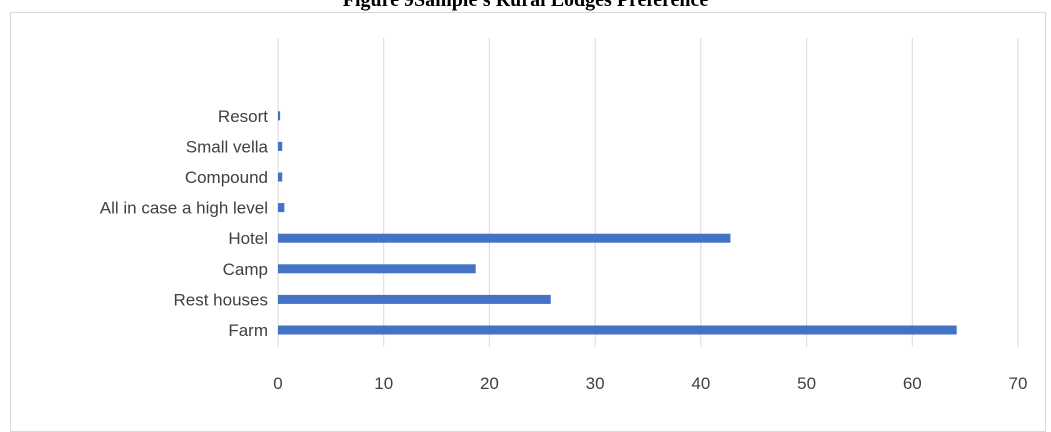 The height and width of the screenshot is (432, 1051). What do you see at coordinates (248, 238) in the screenshot?
I see `category-label: Hotel` at bounding box center [248, 238].